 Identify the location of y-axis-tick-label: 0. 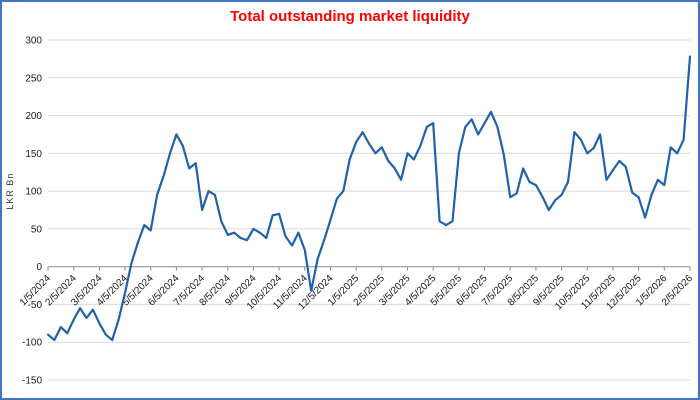
(39, 267).